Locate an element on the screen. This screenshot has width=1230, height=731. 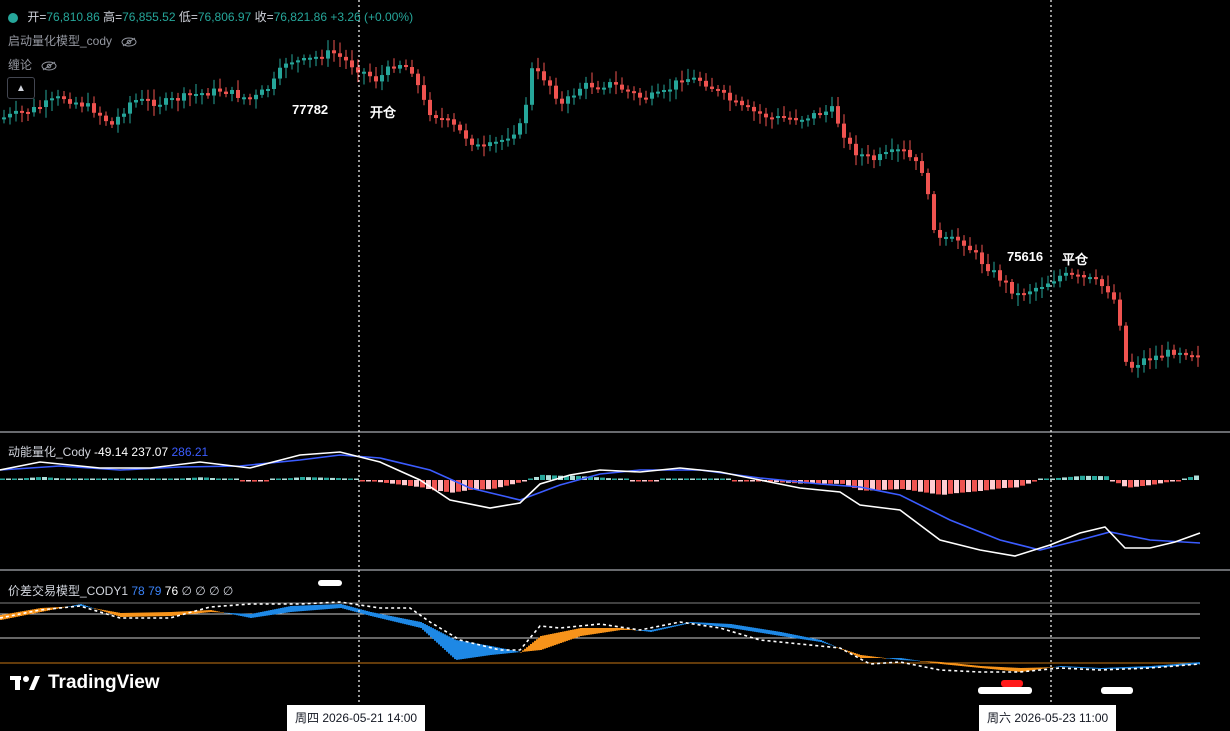
spread-legend: 价差交易模型_CODY1 78 79 76 ∅ ∅ ∅ ∅ is located at coordinates (120, 590).